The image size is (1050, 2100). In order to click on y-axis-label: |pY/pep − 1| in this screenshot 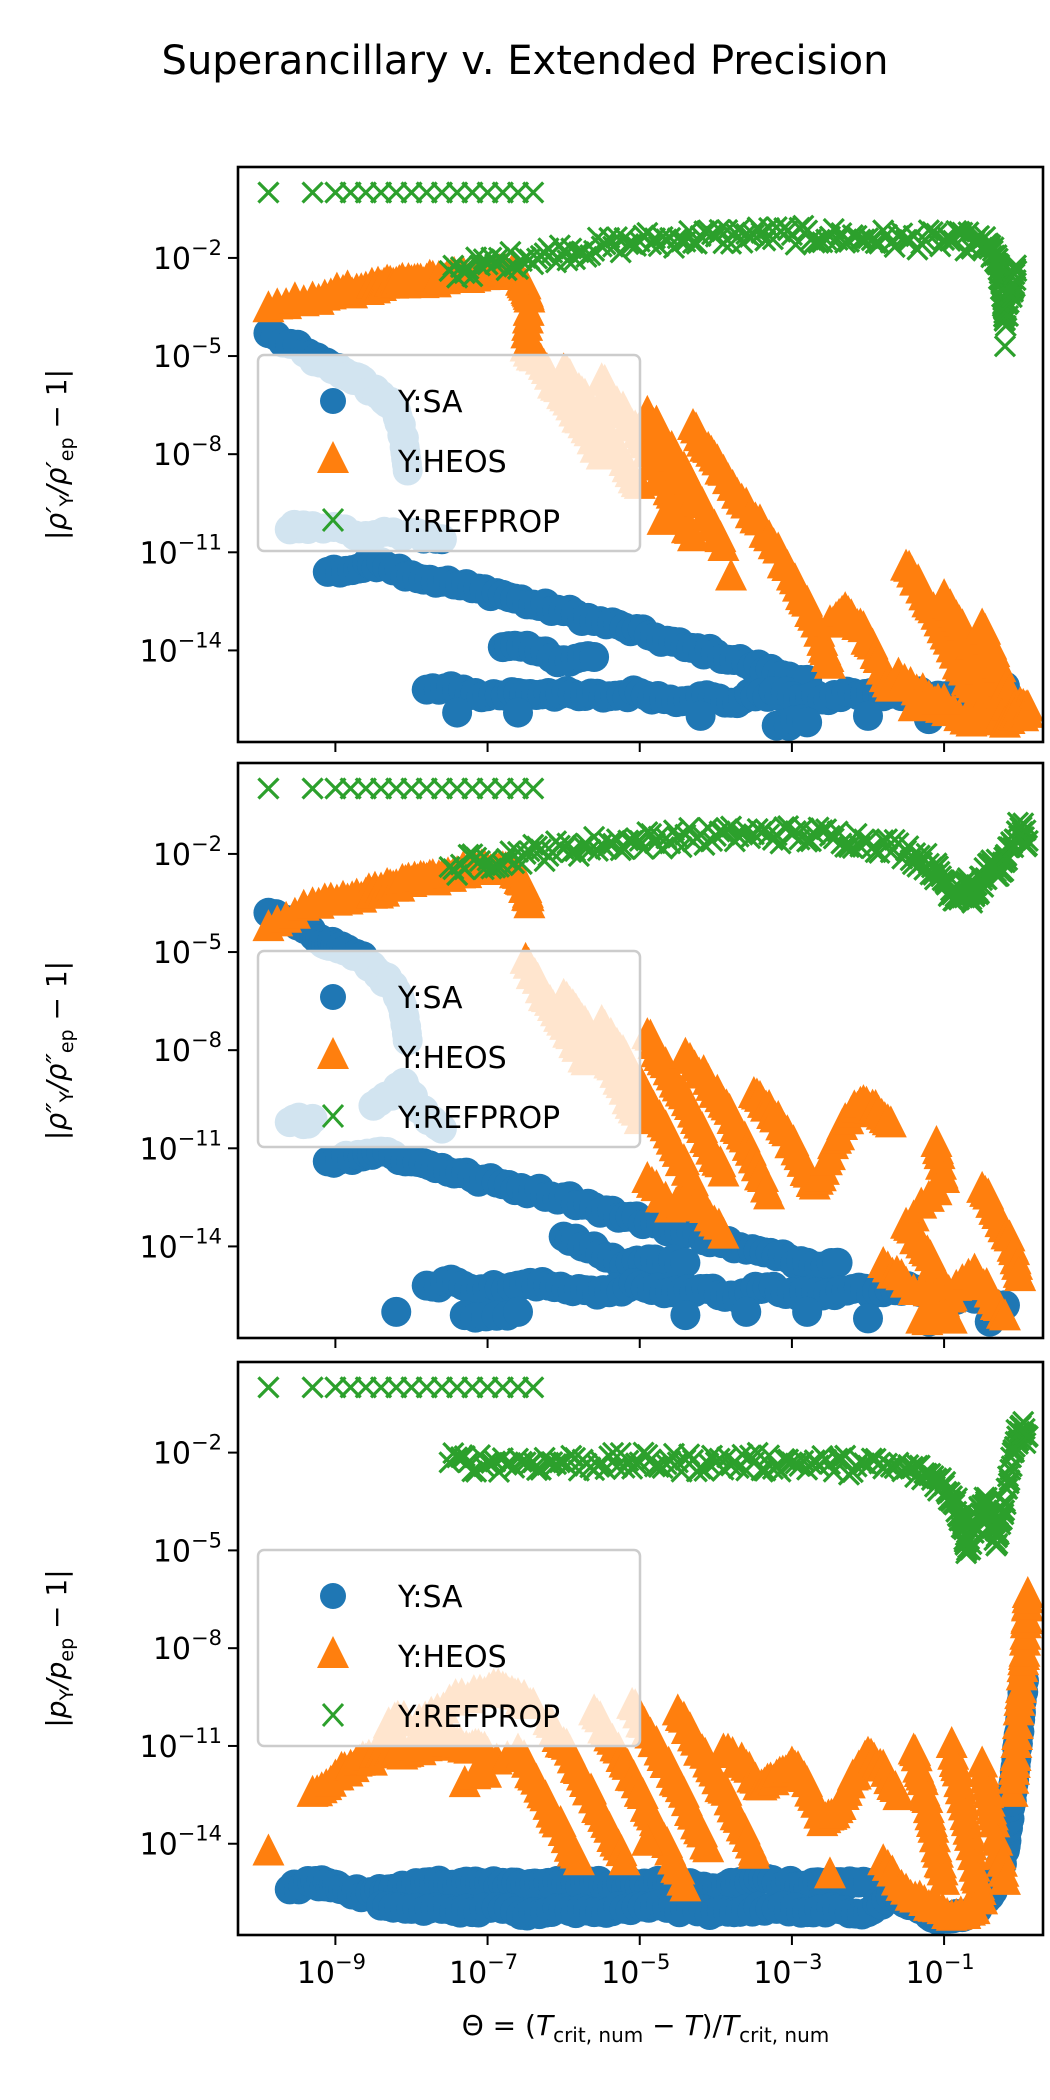, I will do `click(59, 1648)`.